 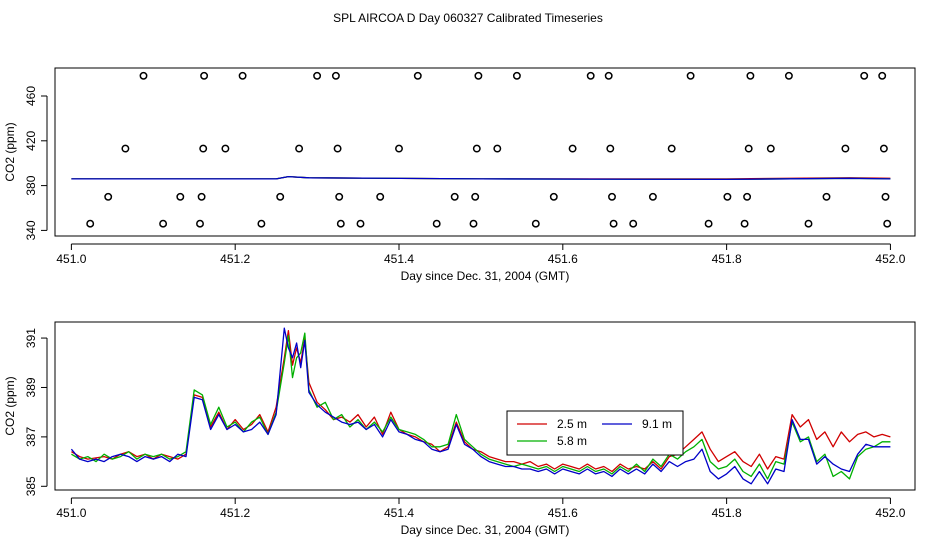 What do you see at coordinates (31, 387) in the screenshot?
I see `y-tick-label: 389` at bounding box center [31, 387].